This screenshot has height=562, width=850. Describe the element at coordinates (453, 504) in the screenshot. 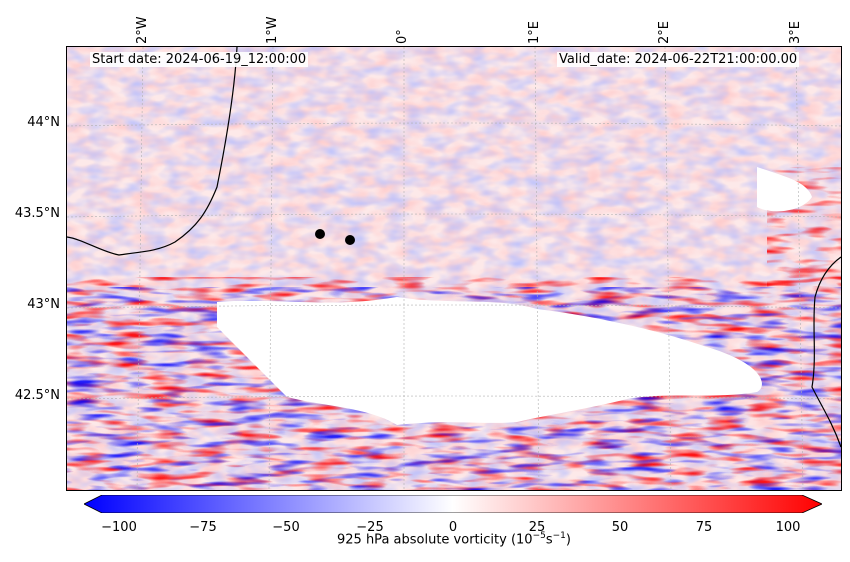

I see `colorbar` at that location.